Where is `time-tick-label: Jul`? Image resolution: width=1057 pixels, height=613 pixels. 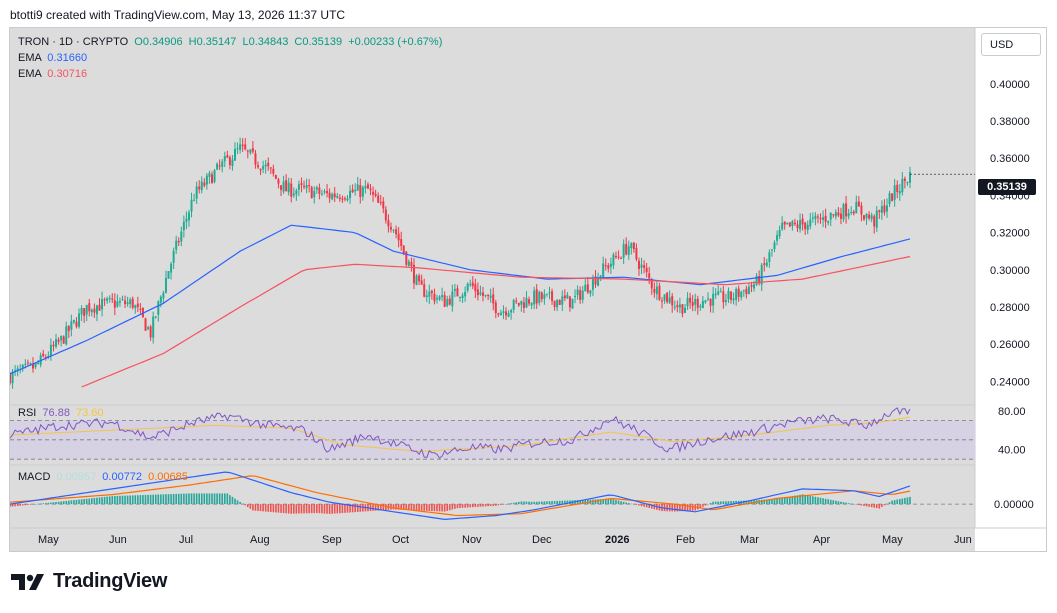 time-tick-label: Jul is located at coordinates (186, 540).